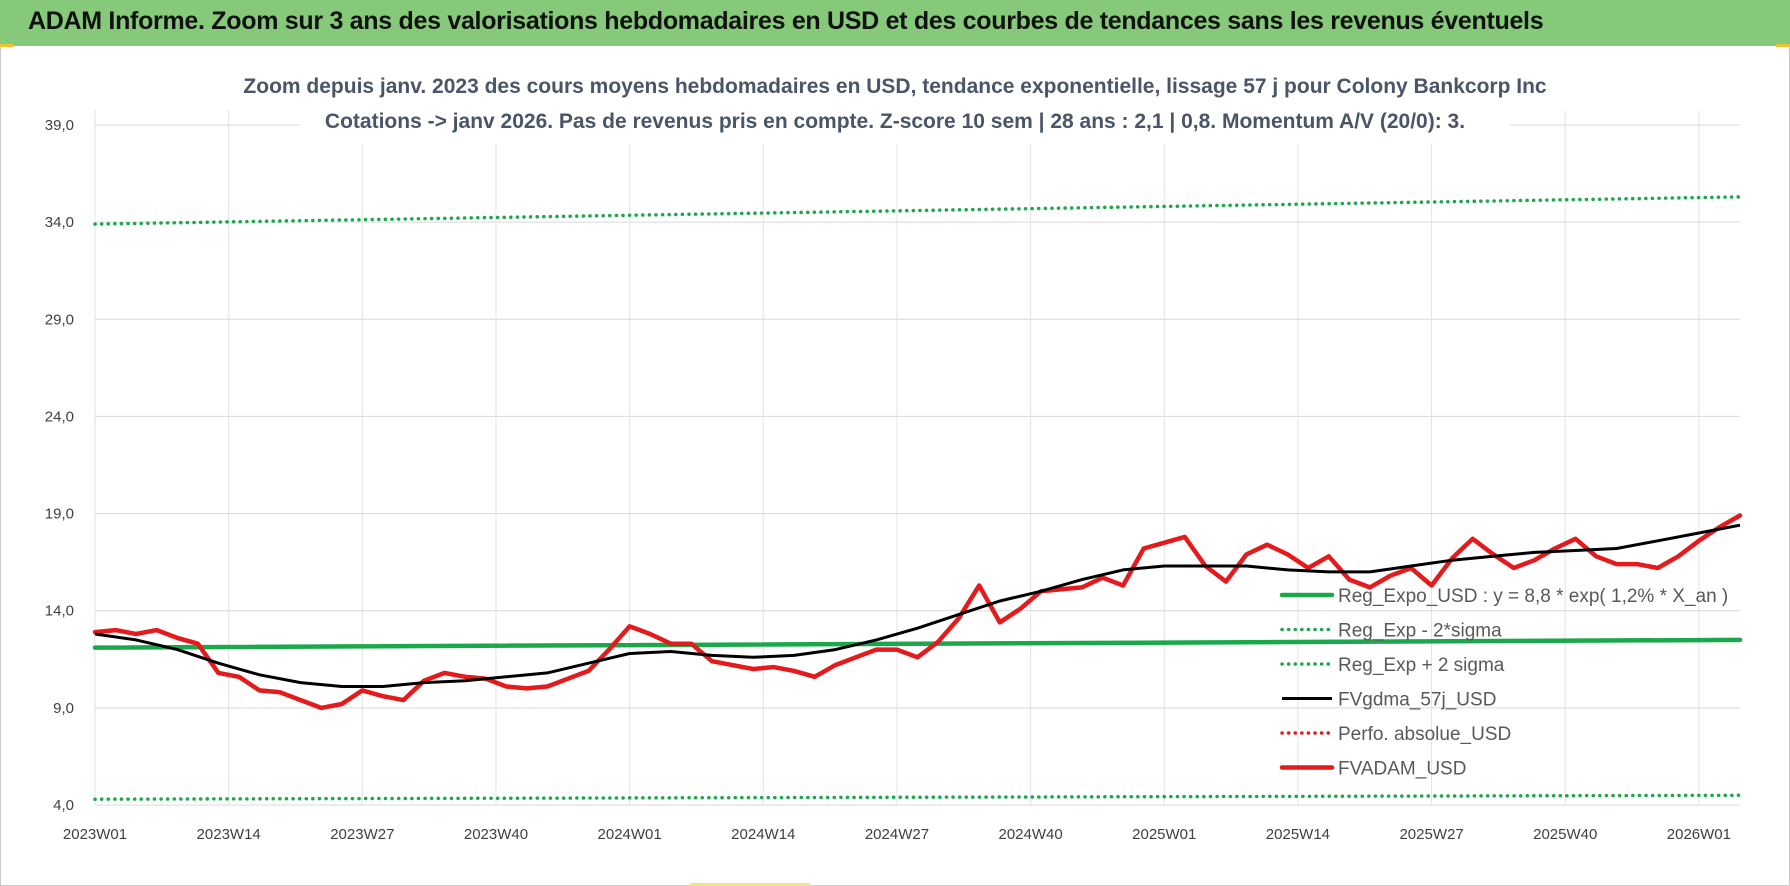  Describe the element at coordinates (496, 834) in the screenshot. I see `x-tick-label: 2023W40` at that location.